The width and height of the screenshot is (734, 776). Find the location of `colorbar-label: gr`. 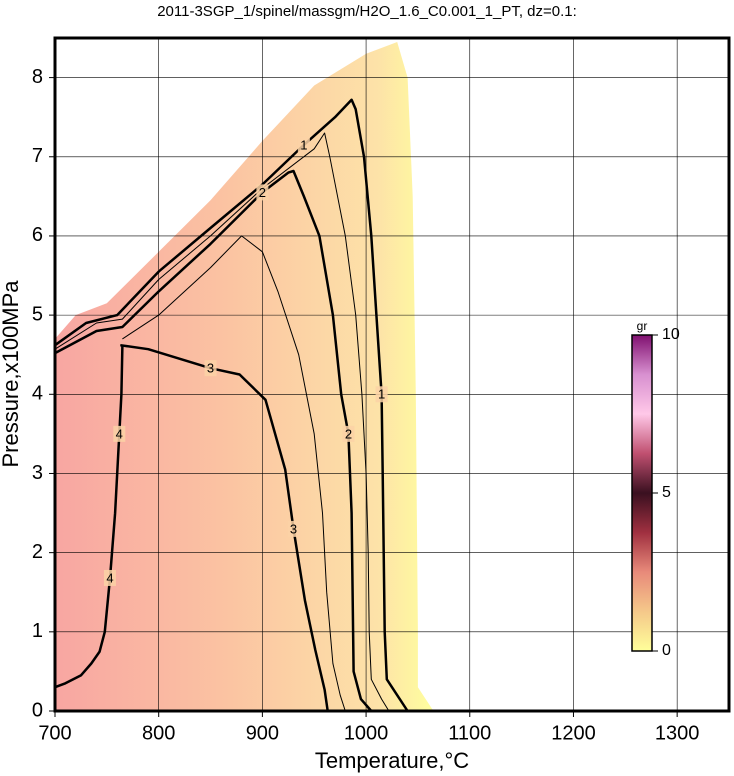

colorbar-label: gr is located at coordinates (642, 326).